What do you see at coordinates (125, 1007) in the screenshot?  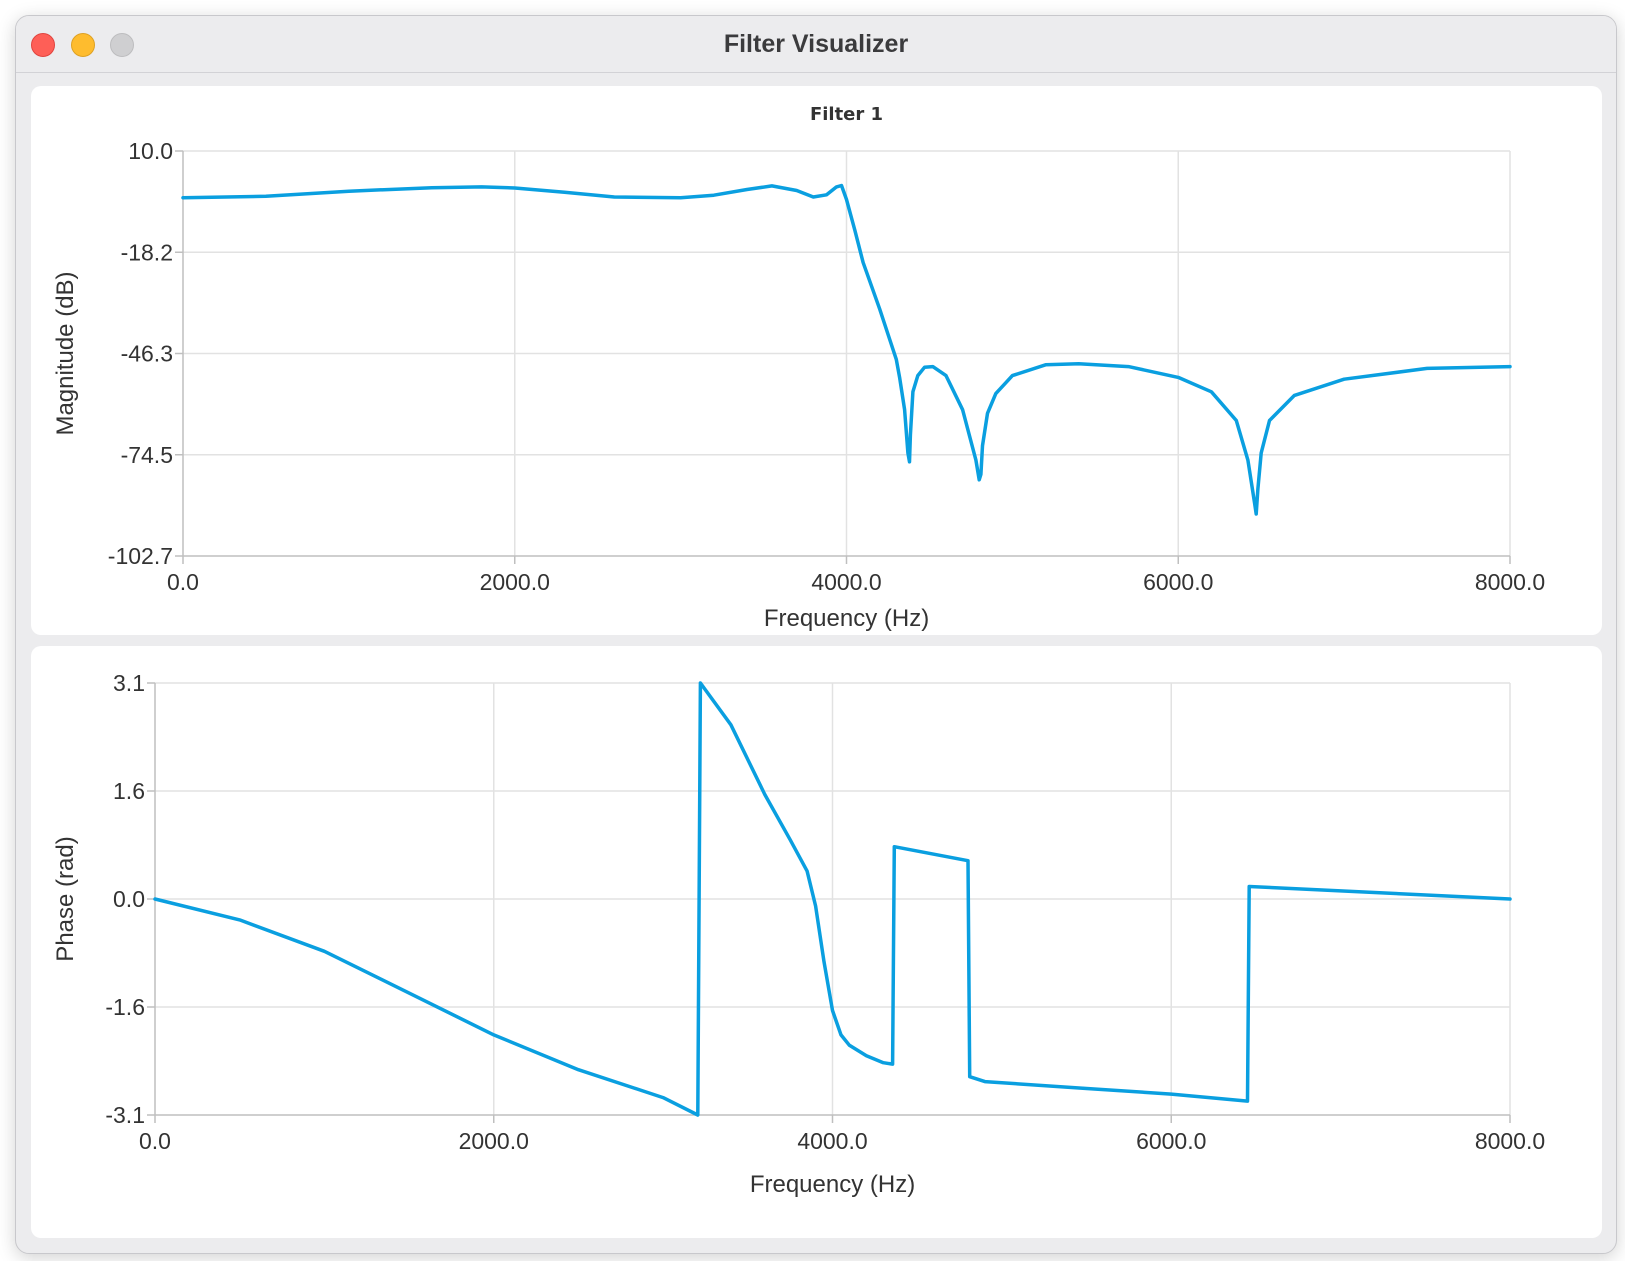 I see `y-tick-label: -1.6` at bounding box center [125, 1007].